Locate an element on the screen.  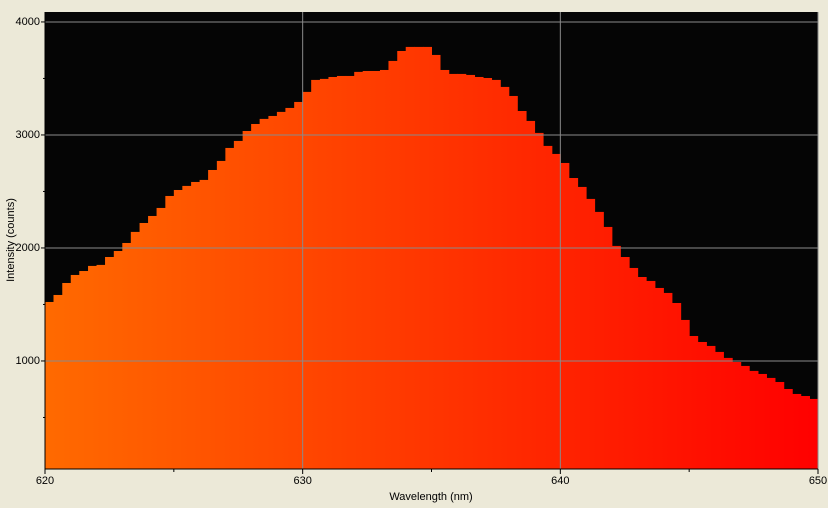
y-tick-label: 2000 is located at coordinates (28, 248).